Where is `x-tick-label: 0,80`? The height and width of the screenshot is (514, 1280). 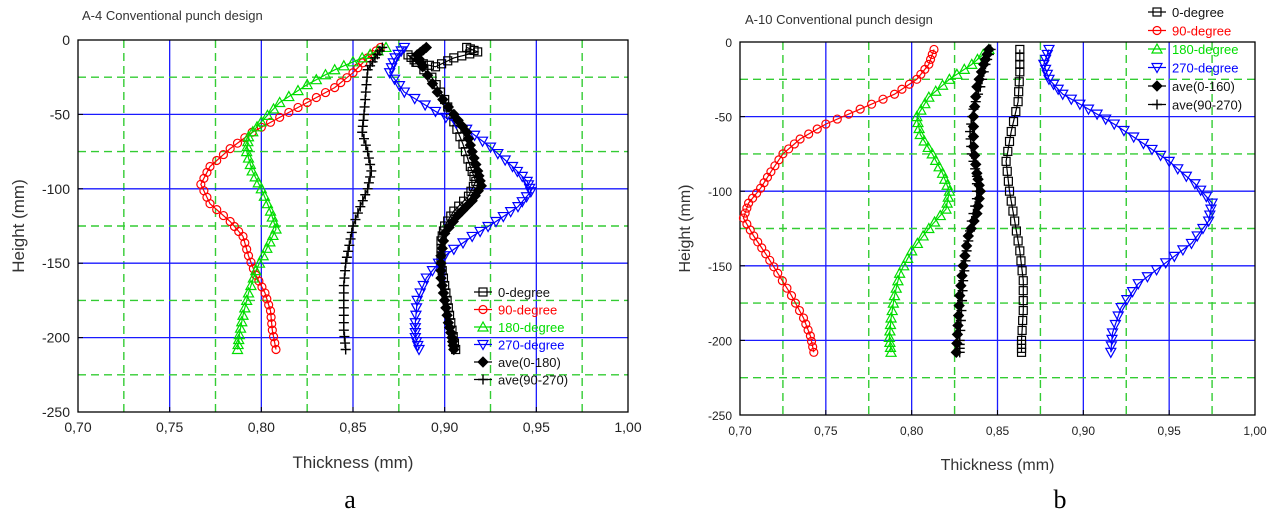 x-tick-label: 0,80 is located at coordinates (912, 431).